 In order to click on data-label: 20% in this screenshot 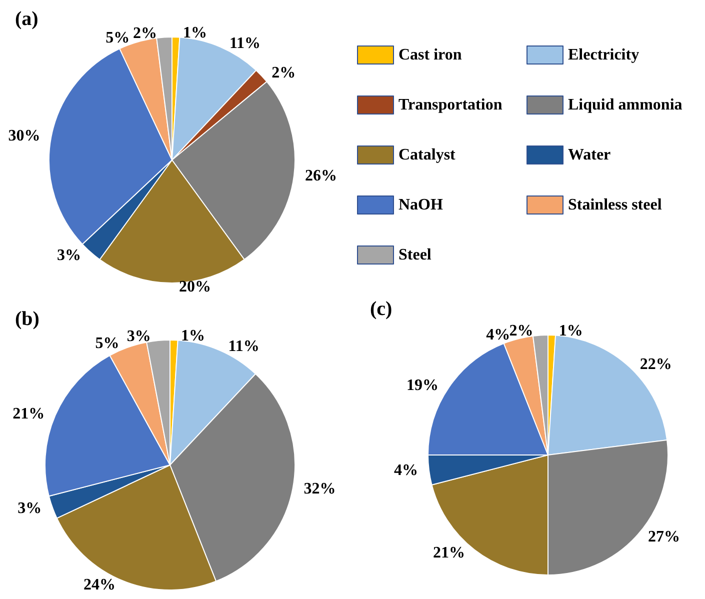, I will do `click(195, 287)`.